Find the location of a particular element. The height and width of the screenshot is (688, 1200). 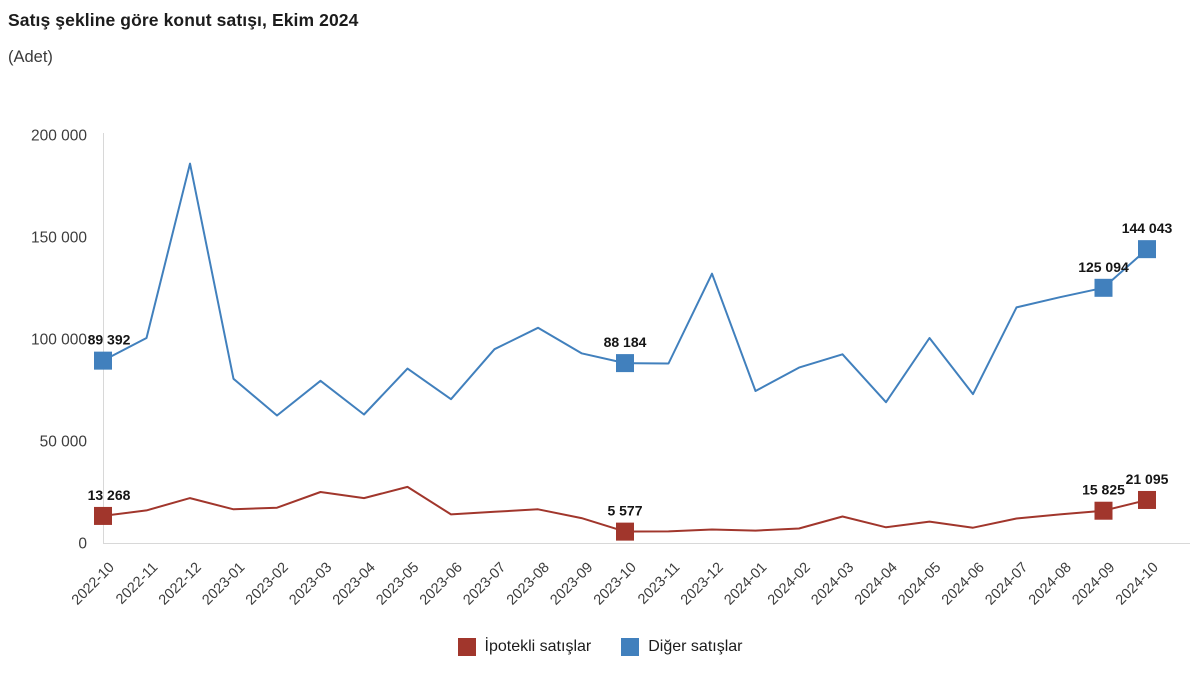

svg-text: 2023-09 is located at coordinates (571, 584).